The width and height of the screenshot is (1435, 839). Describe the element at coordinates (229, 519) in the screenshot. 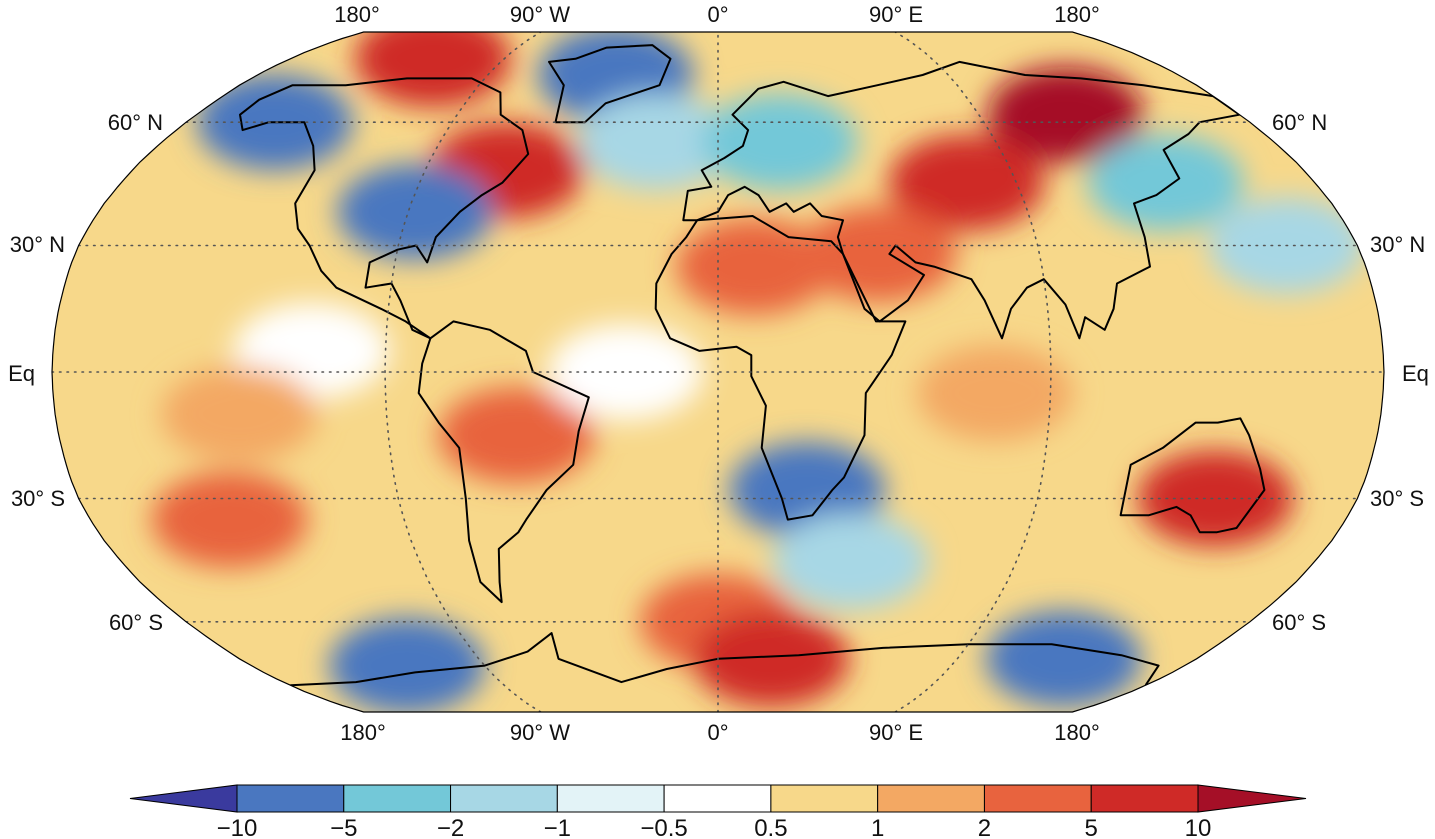

I see `south-pacific-warm` at that location.